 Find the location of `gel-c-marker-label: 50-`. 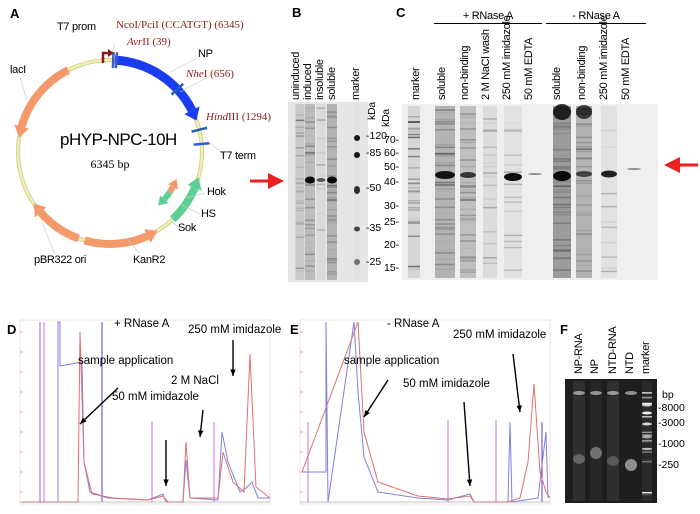

gel-c-marker-label: 50- is located at coordinates (392, 167).